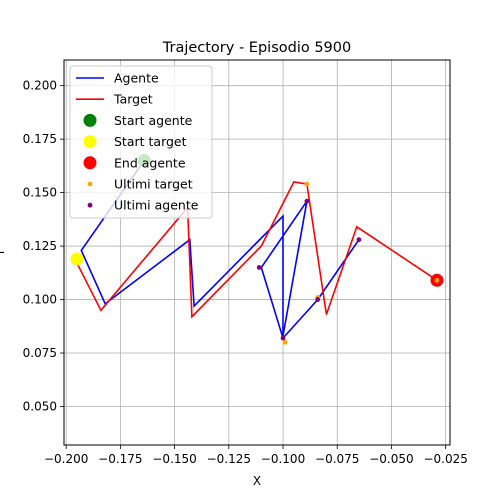 This screenshot has width=500, height=500. What do you see at coordinates (120, 459) in the screenshot?
I see `x-tick-label: −0.175` at bounding box center [120, 459].